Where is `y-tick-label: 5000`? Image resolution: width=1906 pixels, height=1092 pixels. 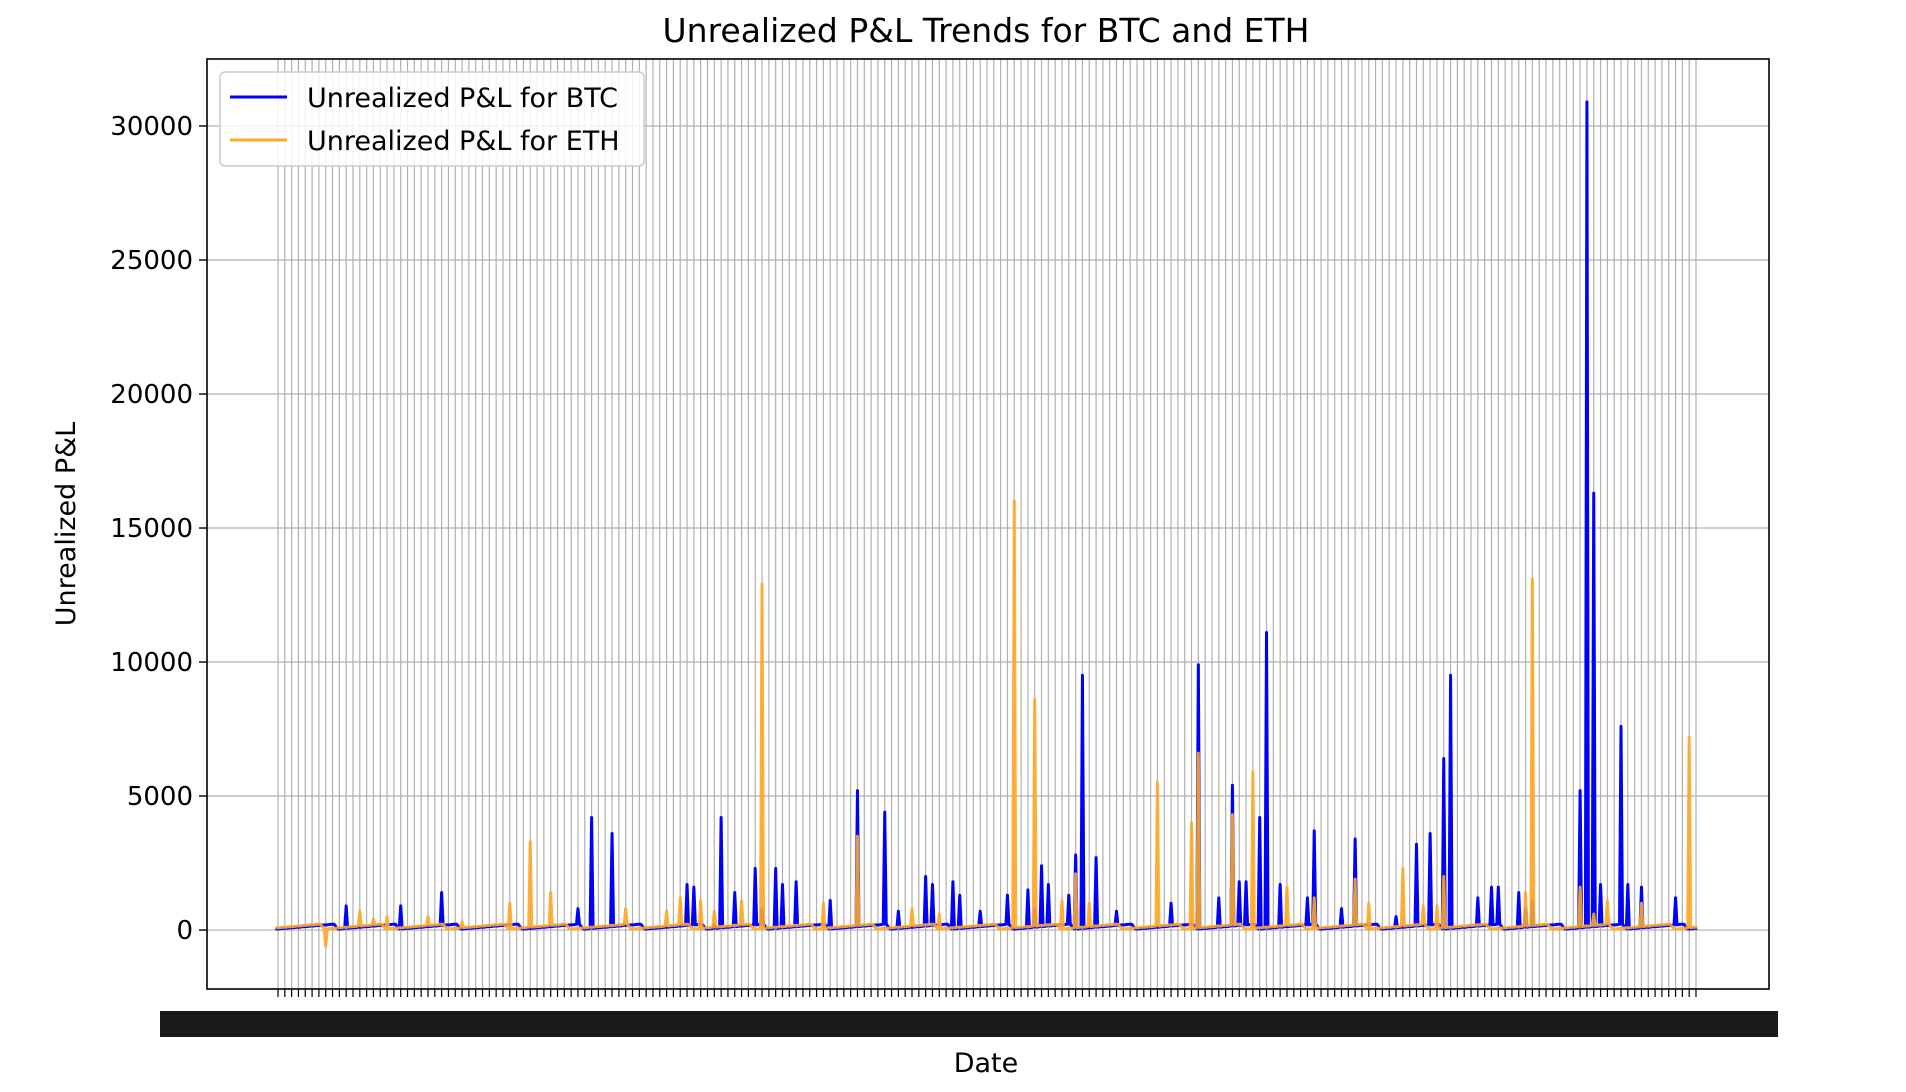
y-tick-label: 5000 is located at coordinates (160, 797).